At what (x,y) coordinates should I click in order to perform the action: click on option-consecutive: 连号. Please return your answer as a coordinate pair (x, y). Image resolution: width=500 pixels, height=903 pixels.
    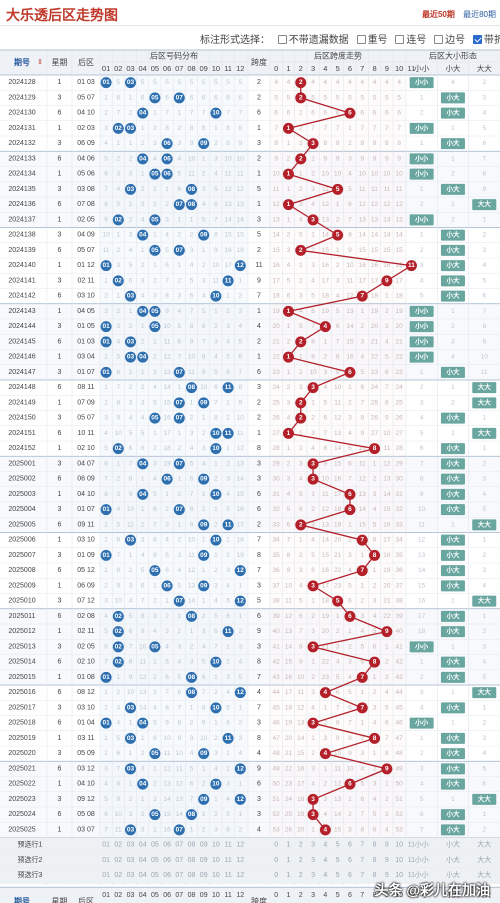
    Looking at the image, I should click on (410, 38).